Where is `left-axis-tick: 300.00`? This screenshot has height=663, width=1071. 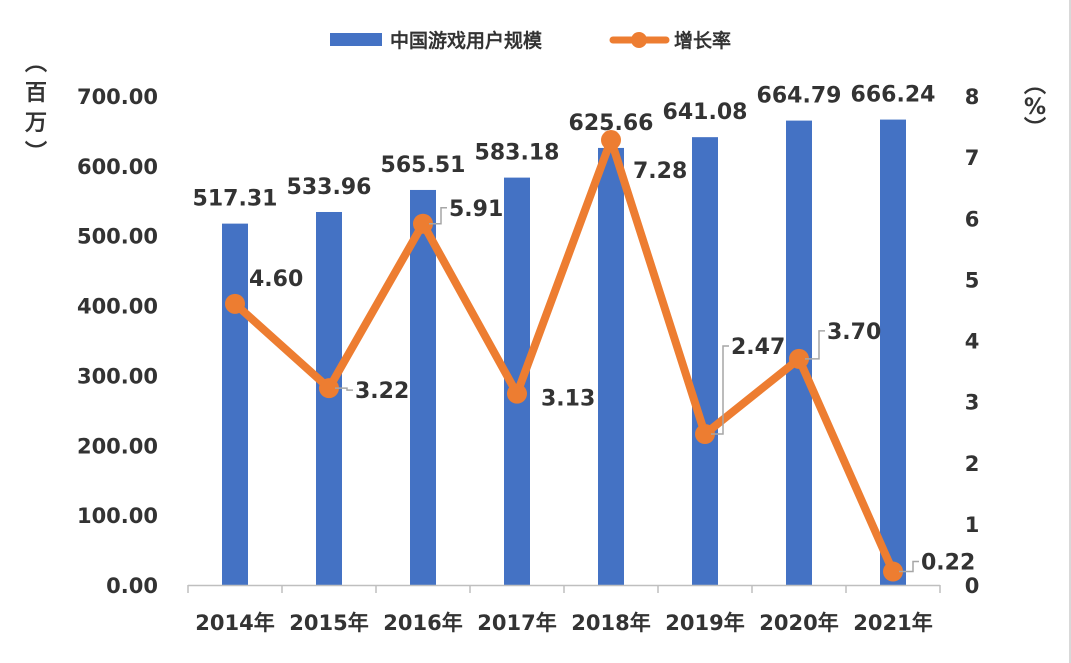
left-axis-tick: 300.00 is located at coordinates (117, 376).